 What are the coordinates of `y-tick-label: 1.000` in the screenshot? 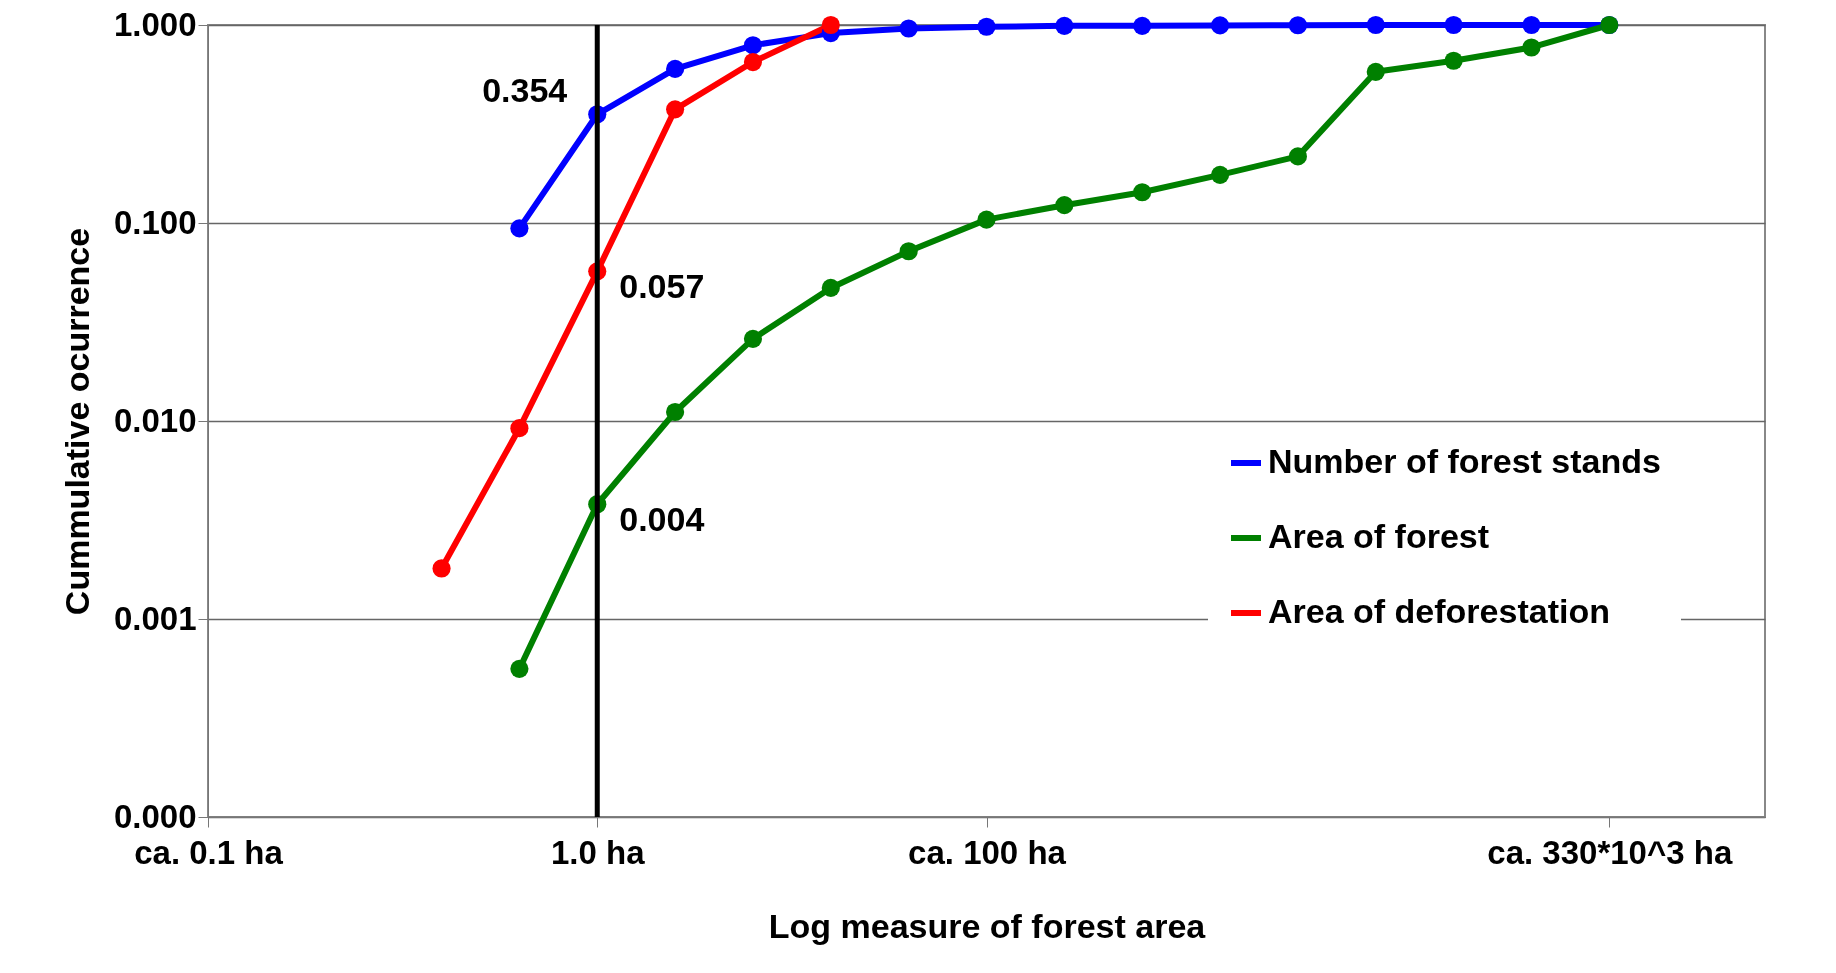 It's located at (155, 24).